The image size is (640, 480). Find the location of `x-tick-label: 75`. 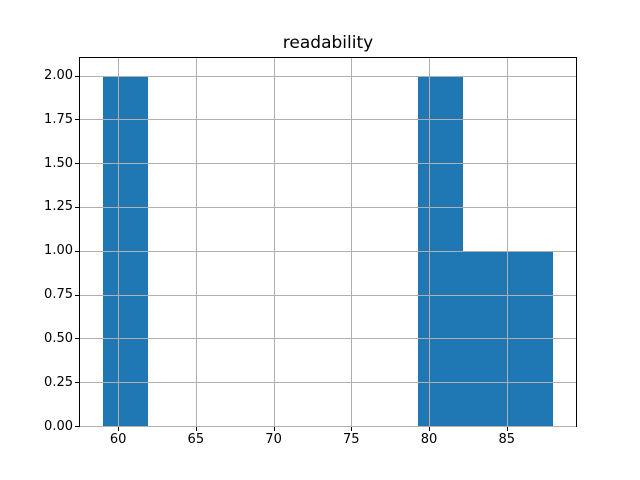

x-tick-label: 75 is located at coordinates (351, 439).